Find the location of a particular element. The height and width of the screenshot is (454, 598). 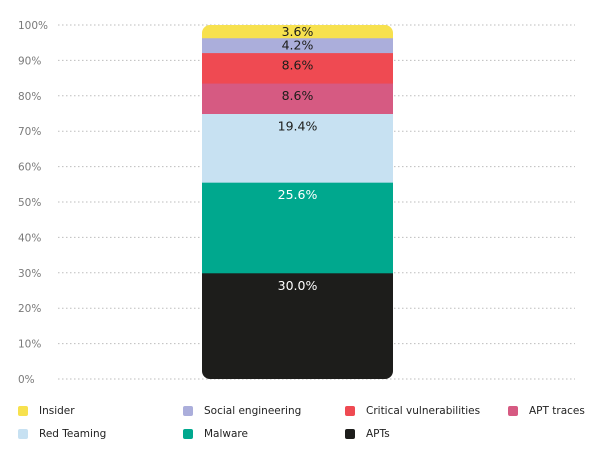

bar-segment-social-engineering is located at coordinates (297, 45).